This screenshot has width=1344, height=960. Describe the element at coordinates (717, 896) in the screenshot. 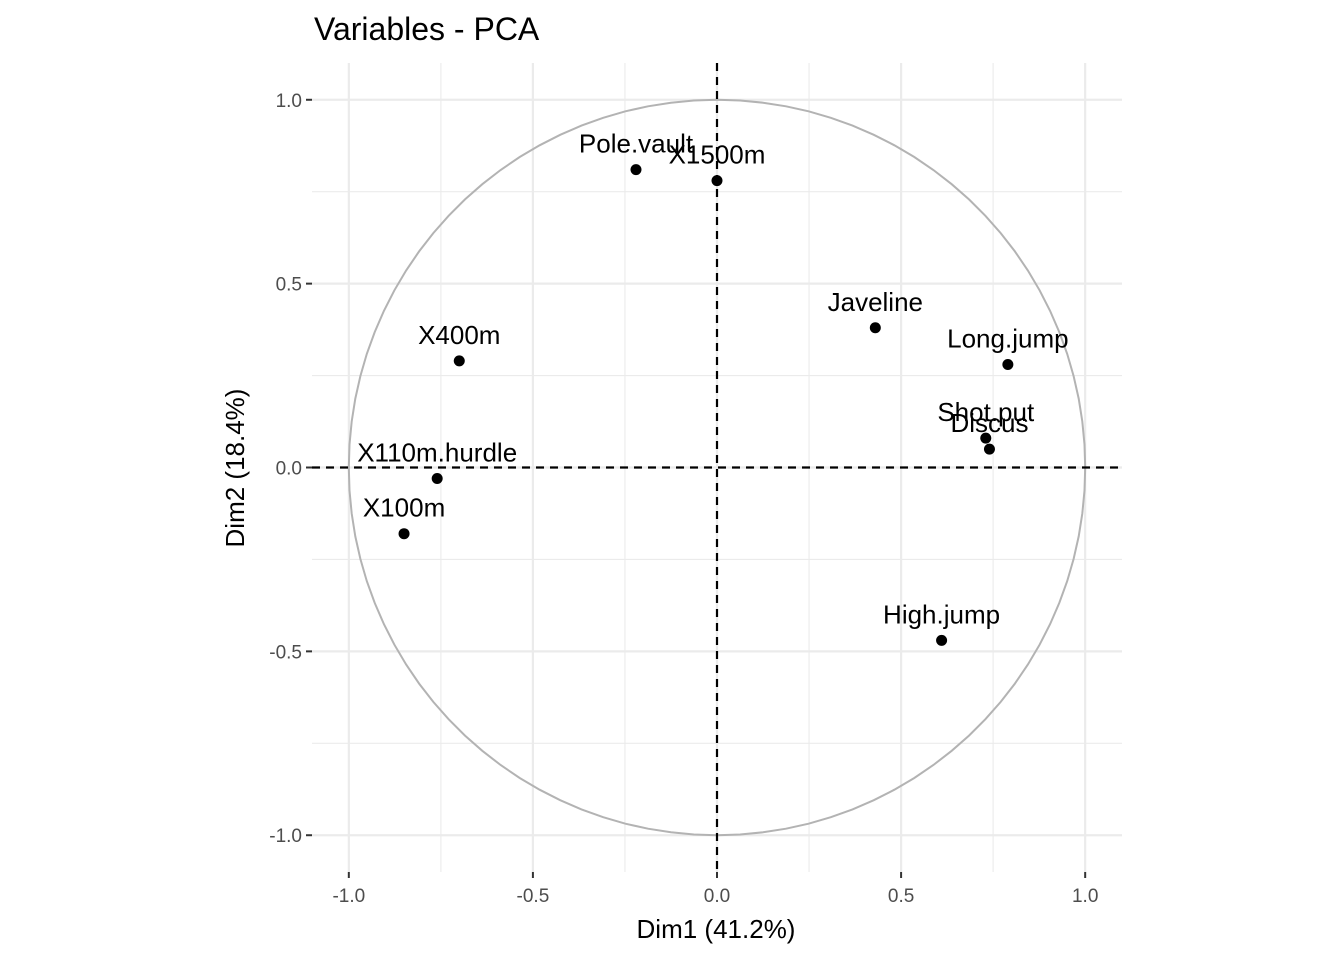

I see `x-tick-label: 0.0` at that location.